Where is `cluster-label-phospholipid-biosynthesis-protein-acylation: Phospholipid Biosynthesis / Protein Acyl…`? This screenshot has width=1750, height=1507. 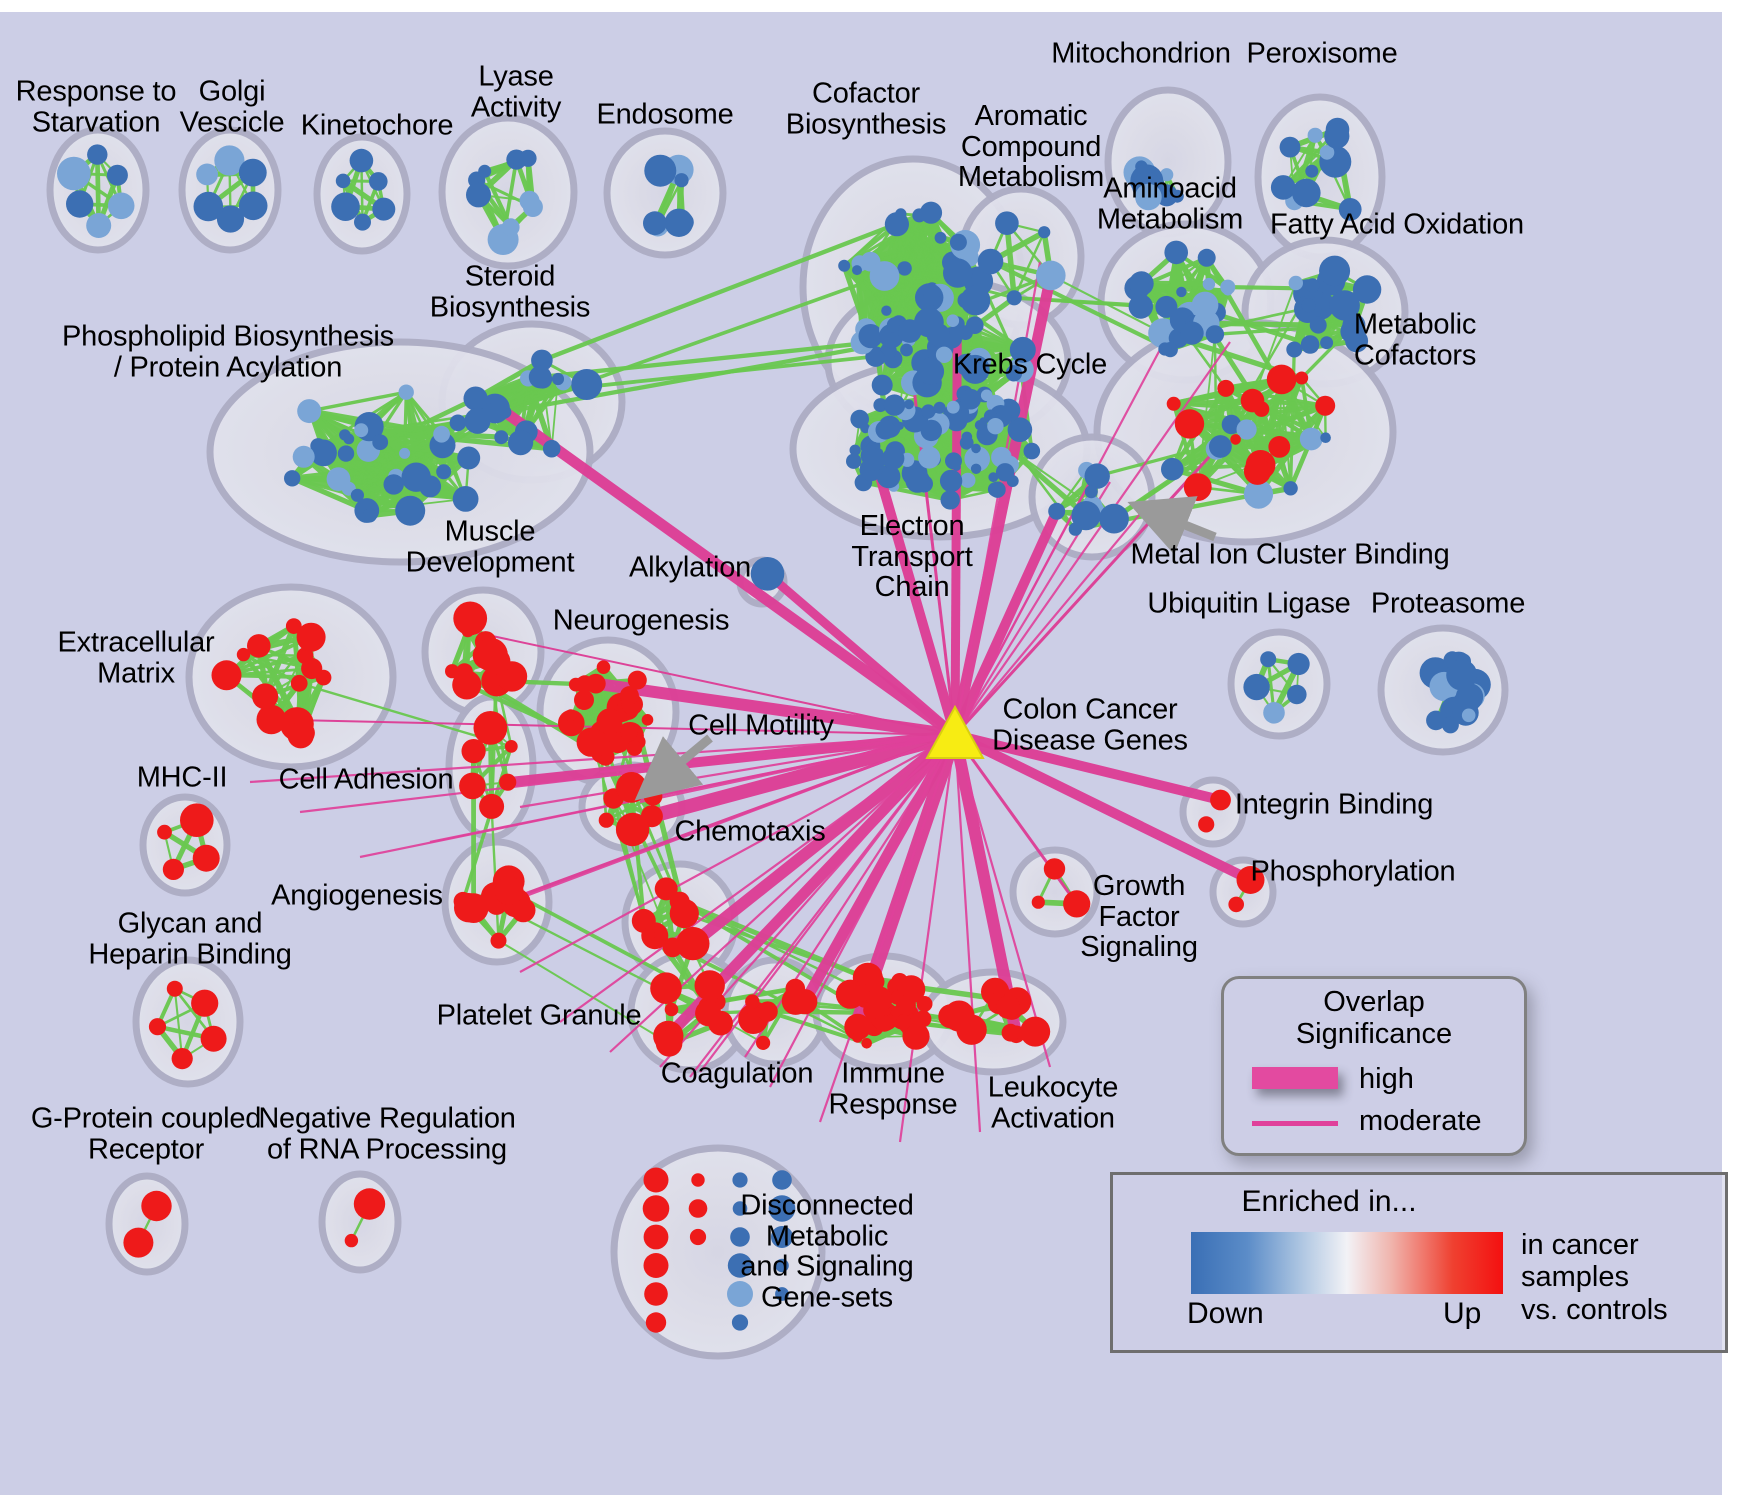 cluster-label-phospholipid-biosynthesis-protein-acylation: Phospholipid Biosynthesis / Protein Acyl… is located at coordinates (228, 351).